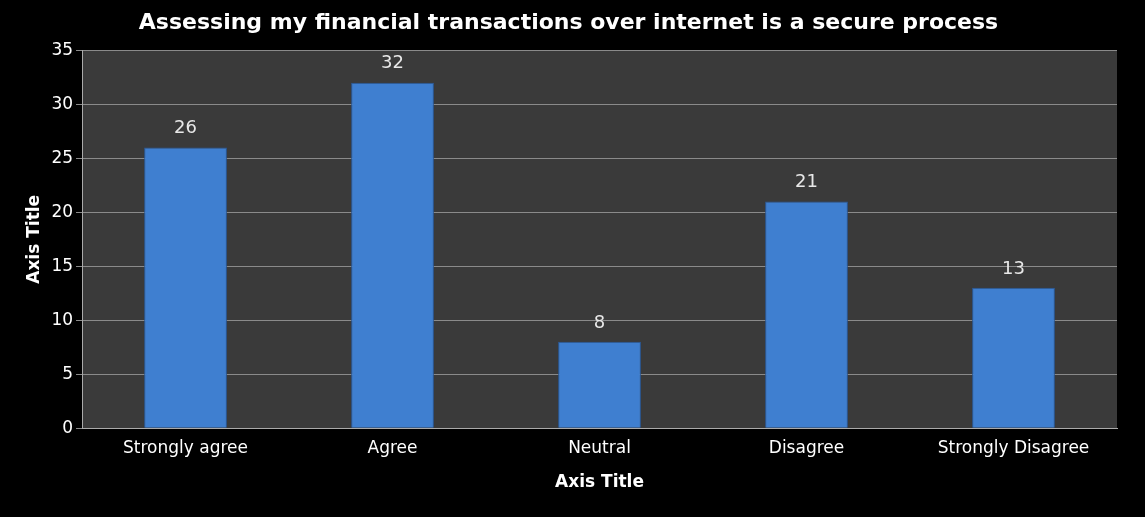 The width and height of the screenshot is (1145, 517). What do you see at coordinates (62, 48) in the screenshot?
I see `y-tick-label: 35` at bounding box center [62, 48].